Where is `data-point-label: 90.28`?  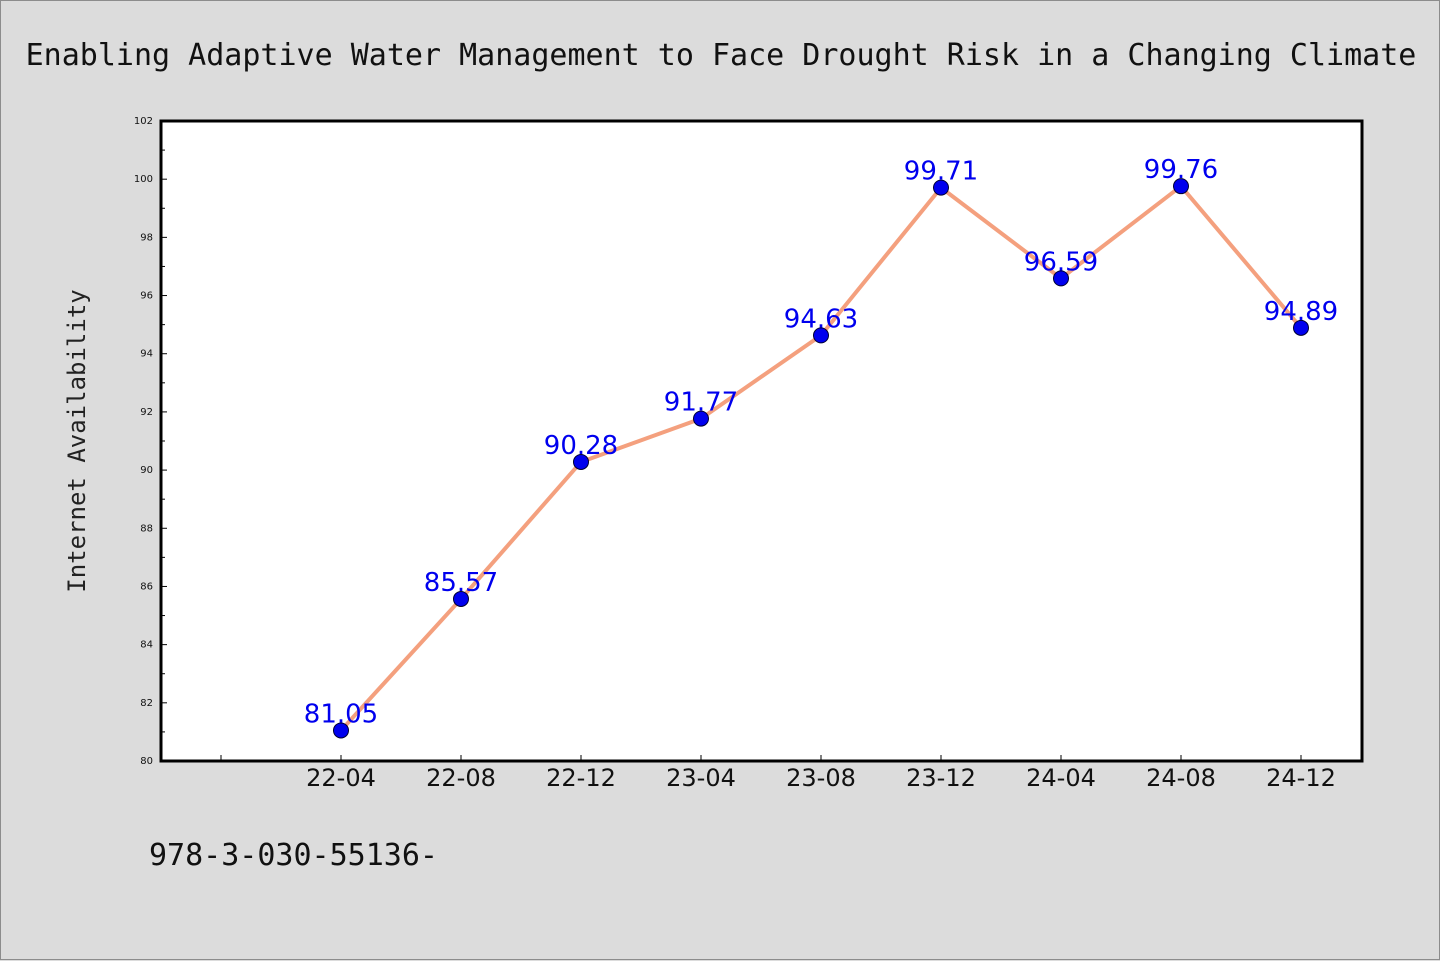 data-point-label: 90.28 is located at coordinates (581, 446).